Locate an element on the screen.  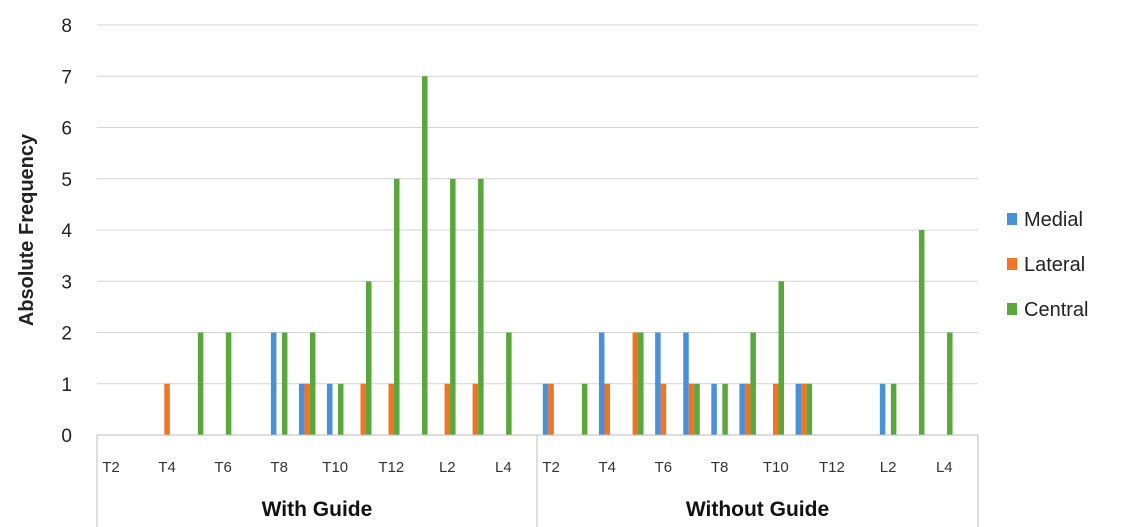
y-tick-label: 0 is located at coordinates (66, 436).